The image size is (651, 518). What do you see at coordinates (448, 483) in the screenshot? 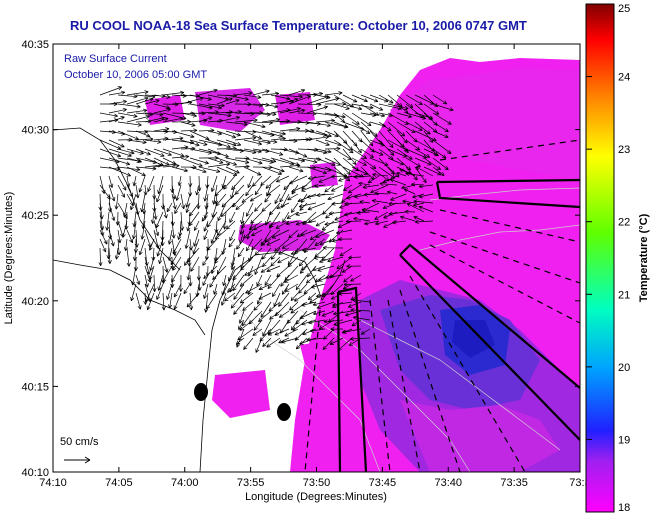
I see `x-tick-label: 73:40` at bounding box center [448, 483].